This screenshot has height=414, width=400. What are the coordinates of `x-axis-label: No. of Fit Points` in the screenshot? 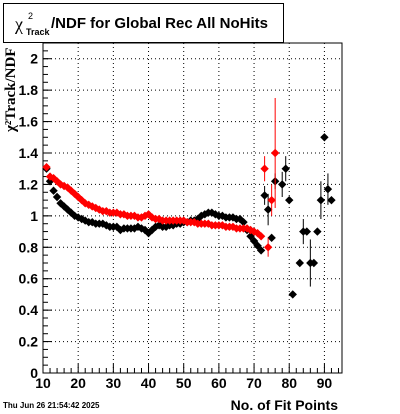 It's located at (284, 405).